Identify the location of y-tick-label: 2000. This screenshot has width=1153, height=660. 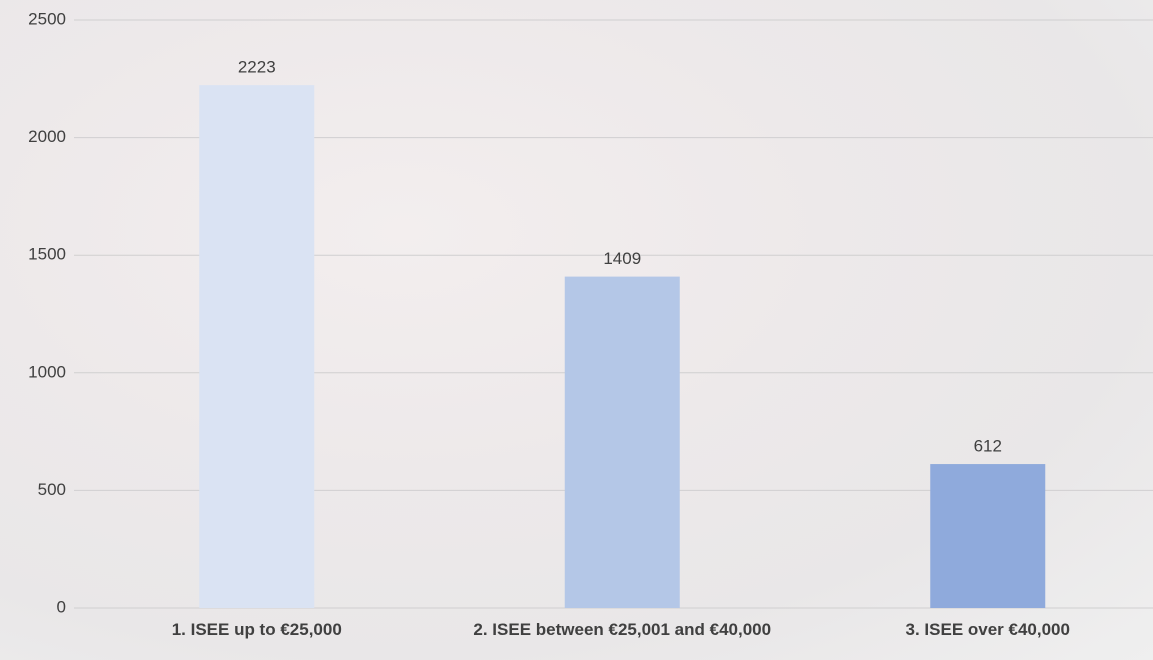
(47, 136).